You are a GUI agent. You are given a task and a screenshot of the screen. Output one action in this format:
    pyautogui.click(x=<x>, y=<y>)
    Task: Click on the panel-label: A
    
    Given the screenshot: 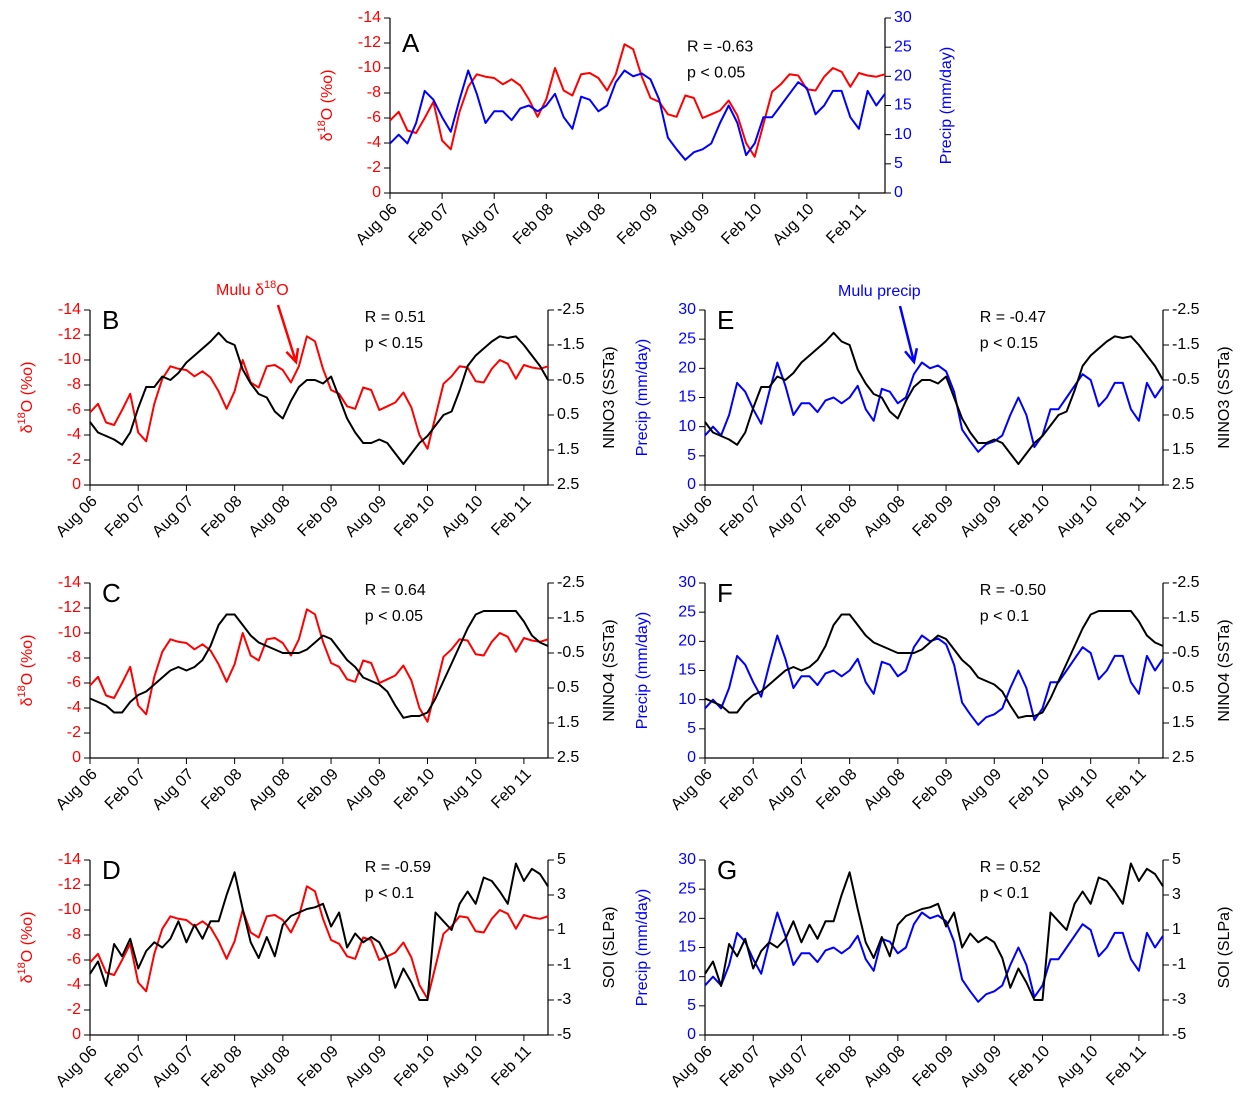 What is the action you would take?
    pyautogui.click(x=411, y=43)
    